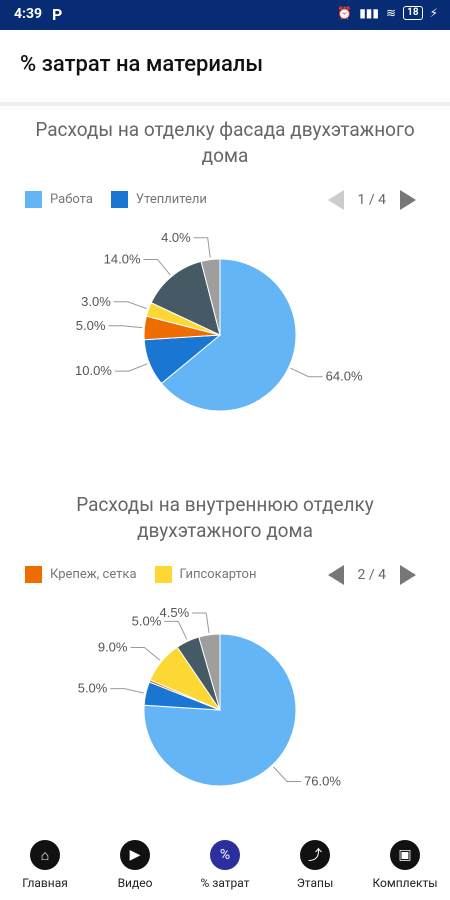  I want to click on page-indicator: 1 / 4, so click(371, 200).